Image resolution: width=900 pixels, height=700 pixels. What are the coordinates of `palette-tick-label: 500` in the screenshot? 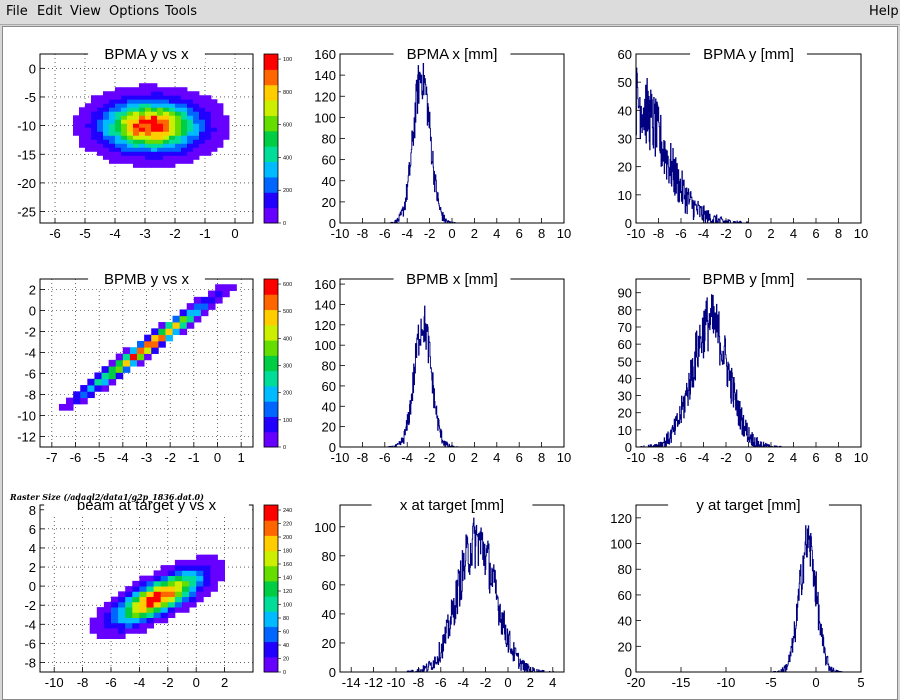 It's located at (287, 312).